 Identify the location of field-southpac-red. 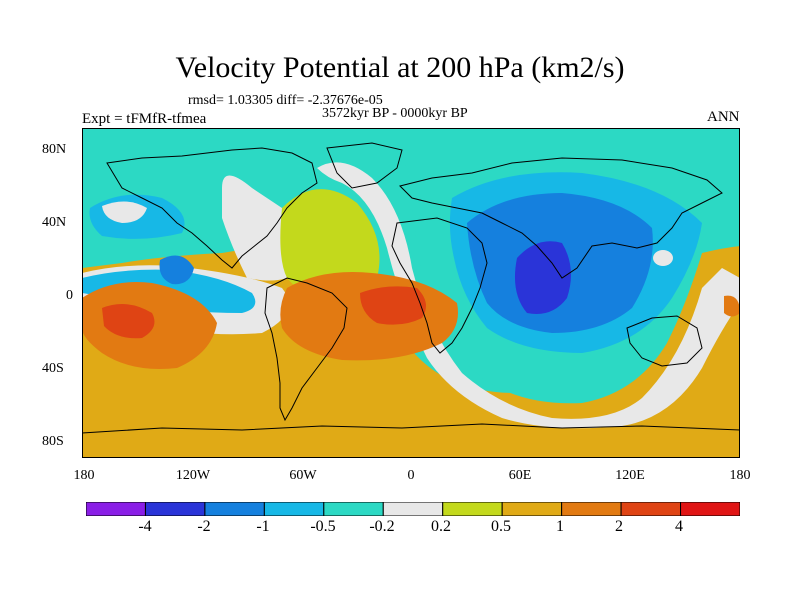
(128, 321).